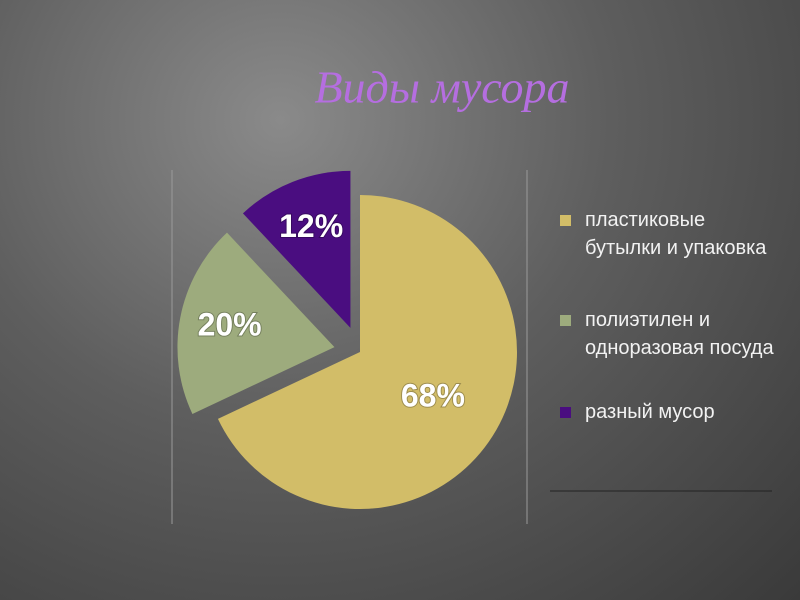  What do you see at coordinates (650, 412) in the screenshot?
I see `legend-label: разный мусор` at bounding box center [650, 412].